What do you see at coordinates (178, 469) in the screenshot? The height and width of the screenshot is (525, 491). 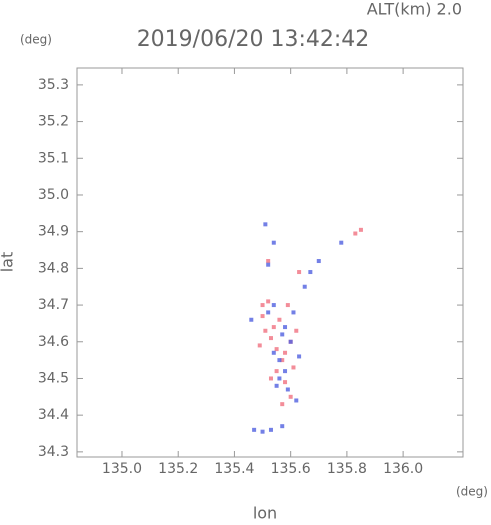 I see `x-tick-label: 135.2` at bounding box center [178, 469].